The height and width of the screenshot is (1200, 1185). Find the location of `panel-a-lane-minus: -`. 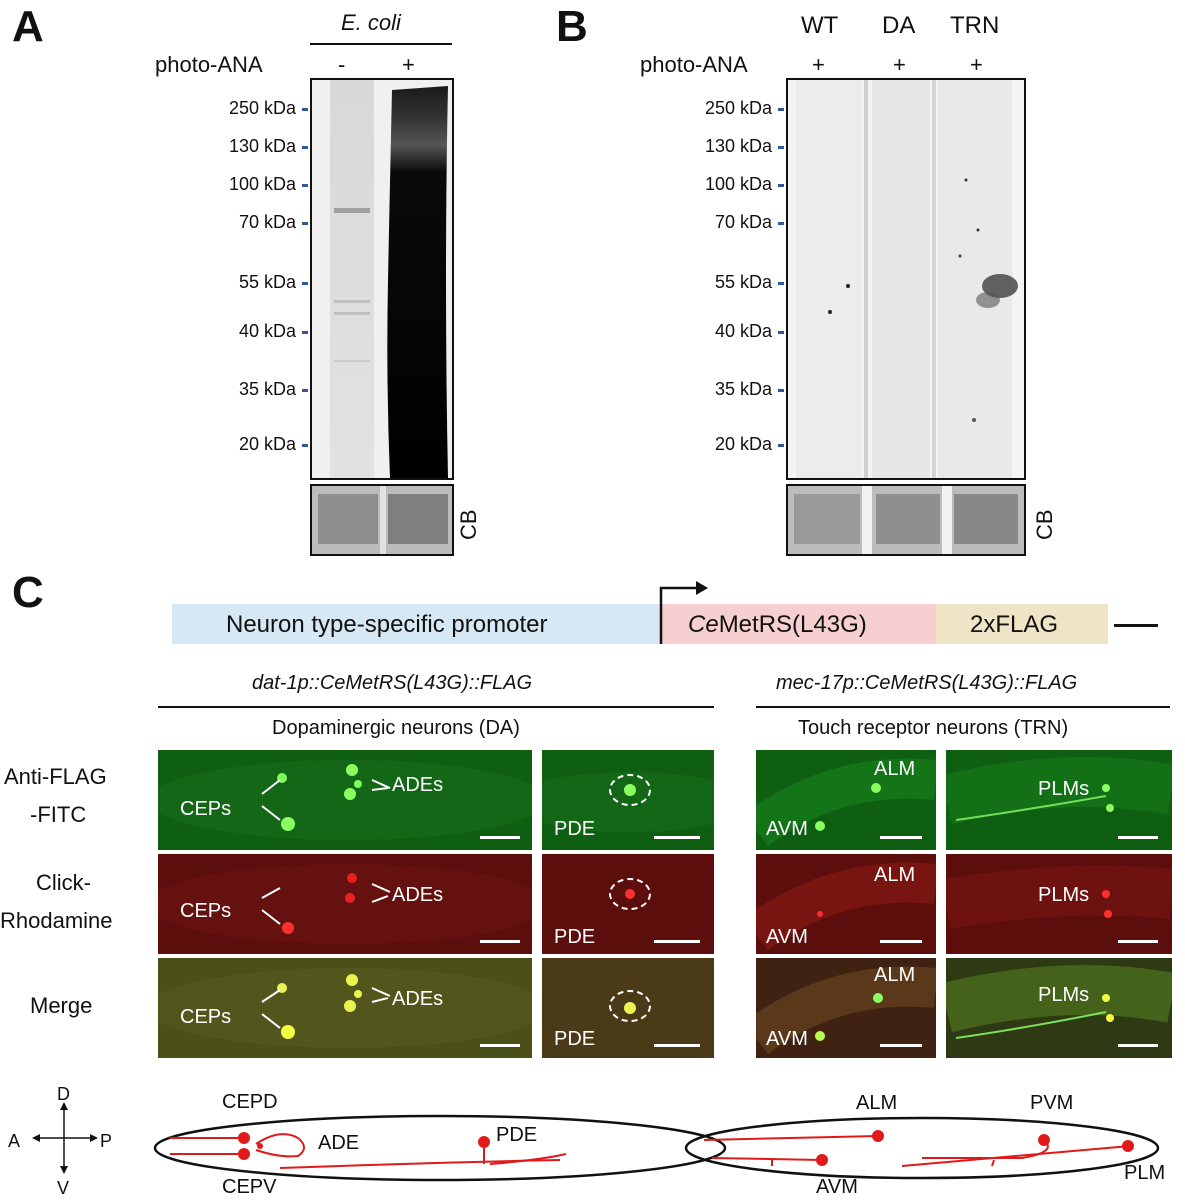

panel-a-lane-minus: - is located at coordinates (342, 64).